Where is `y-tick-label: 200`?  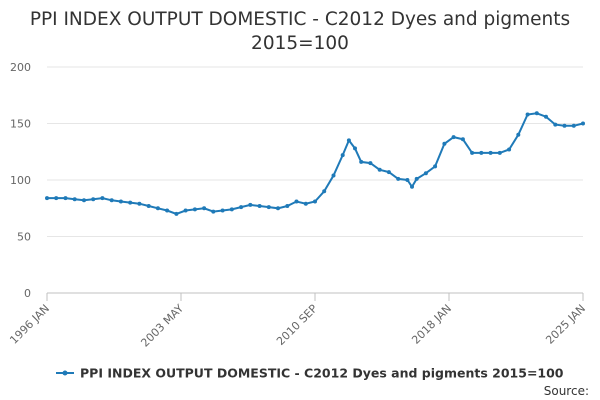
y-tick-label: 200 is located at coordinates (20, 67).